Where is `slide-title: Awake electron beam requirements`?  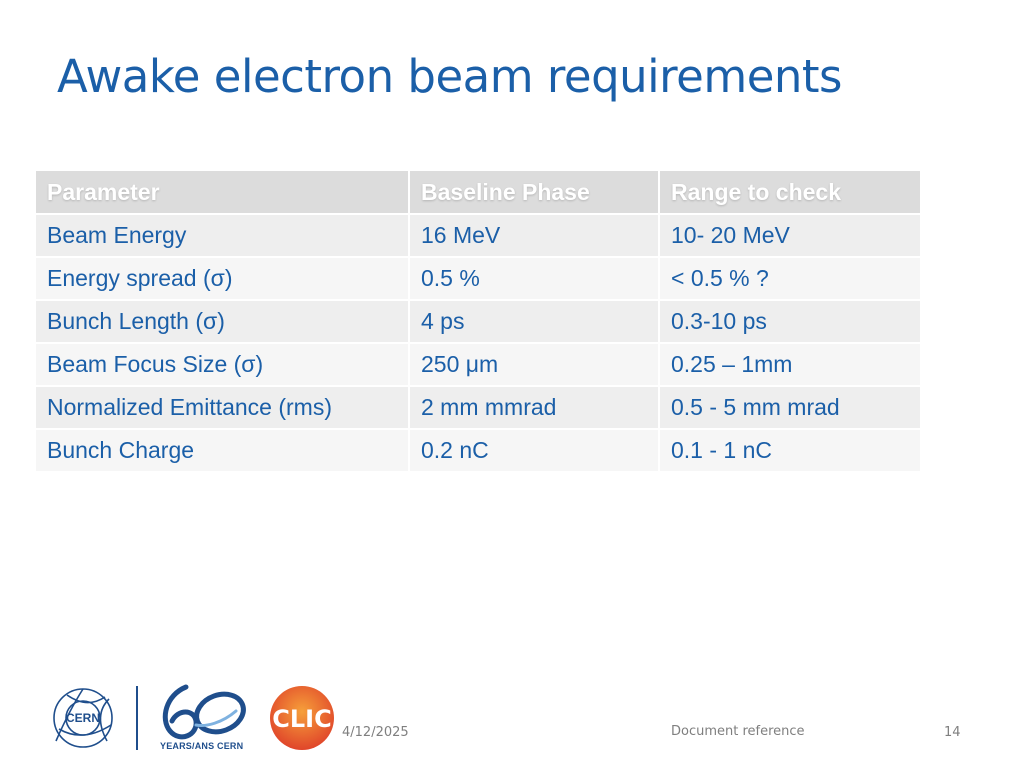
slide-title: Awake electron beam requirements is located at coordinates (450, 76).